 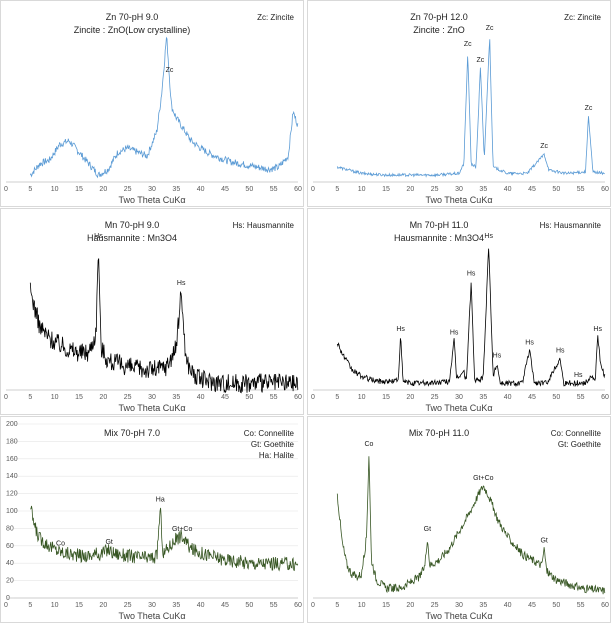 What do you see at coordinates (277, 455) in the screenshot?
I see `legend-entry: Ha: Halite` at bounding box center [277, 455].